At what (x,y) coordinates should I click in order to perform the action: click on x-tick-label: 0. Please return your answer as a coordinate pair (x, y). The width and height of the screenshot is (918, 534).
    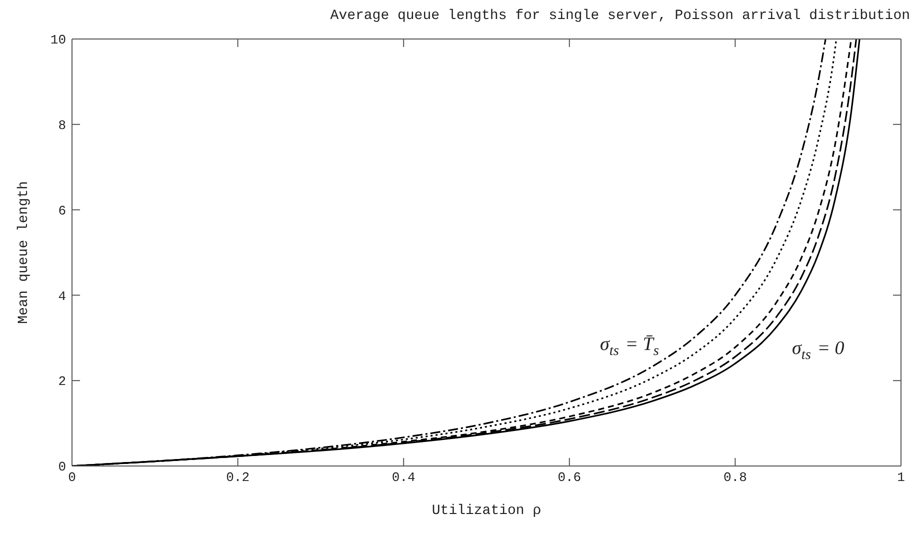
    Looking at the image, I should click on (72, 478).